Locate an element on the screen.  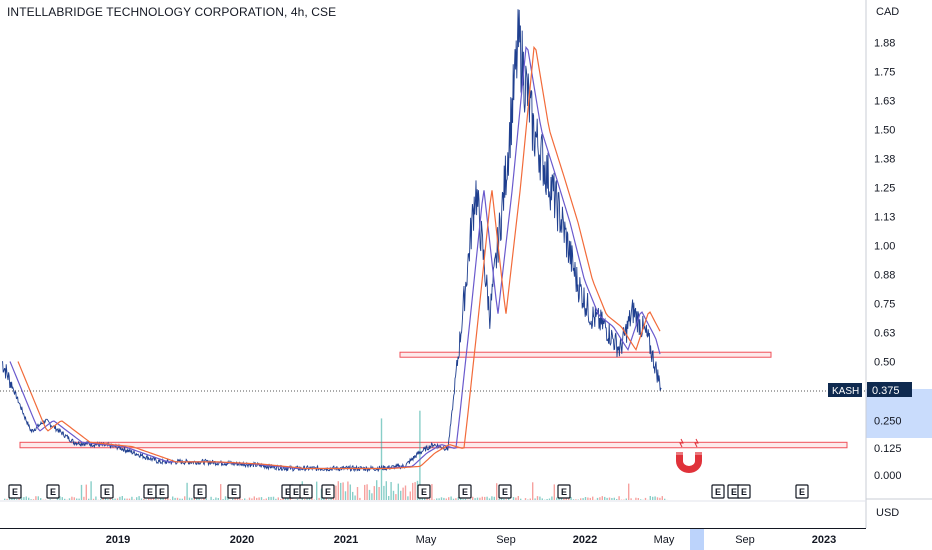
magnet-icon is located at coordinates (689, 455).